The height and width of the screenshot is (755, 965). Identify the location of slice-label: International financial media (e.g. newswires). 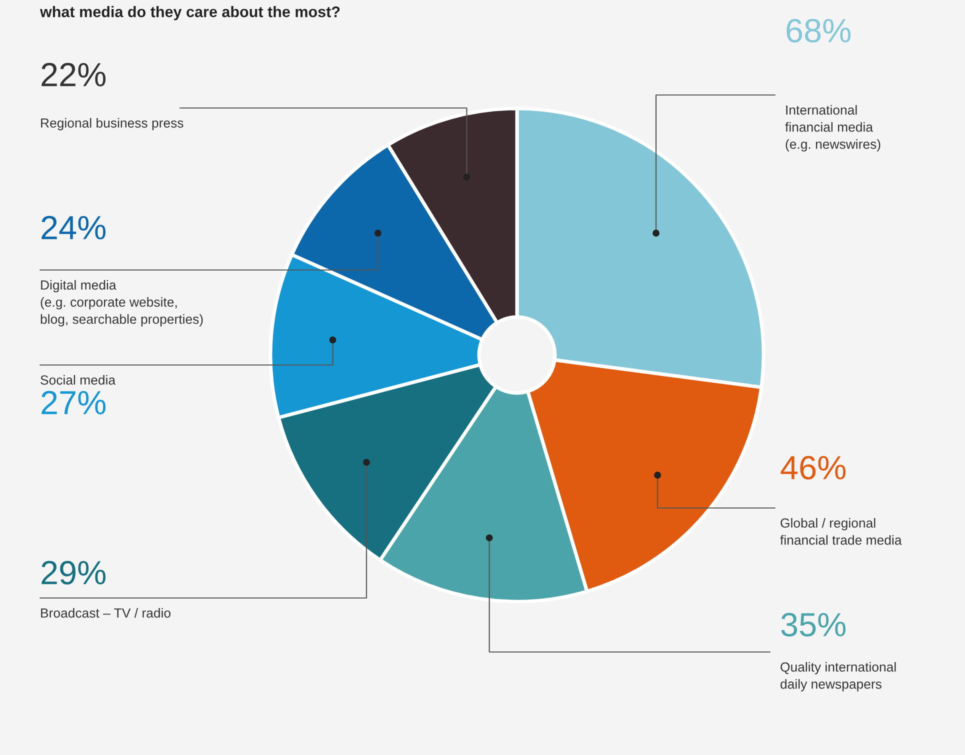
(832, 128).